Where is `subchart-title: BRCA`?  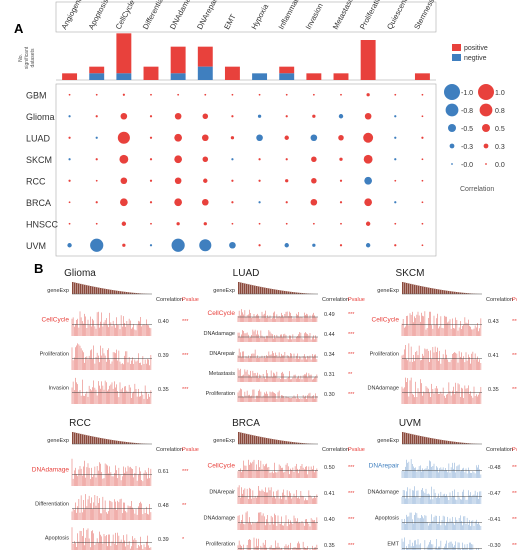
subchart-title: BRCA is located at coordinates (246, 423).